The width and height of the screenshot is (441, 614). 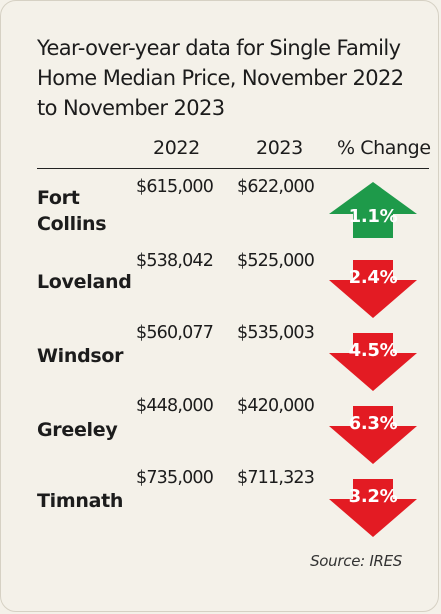 I want to click on down-arrow-icon: 3.2%, so click(x=373, y=508).